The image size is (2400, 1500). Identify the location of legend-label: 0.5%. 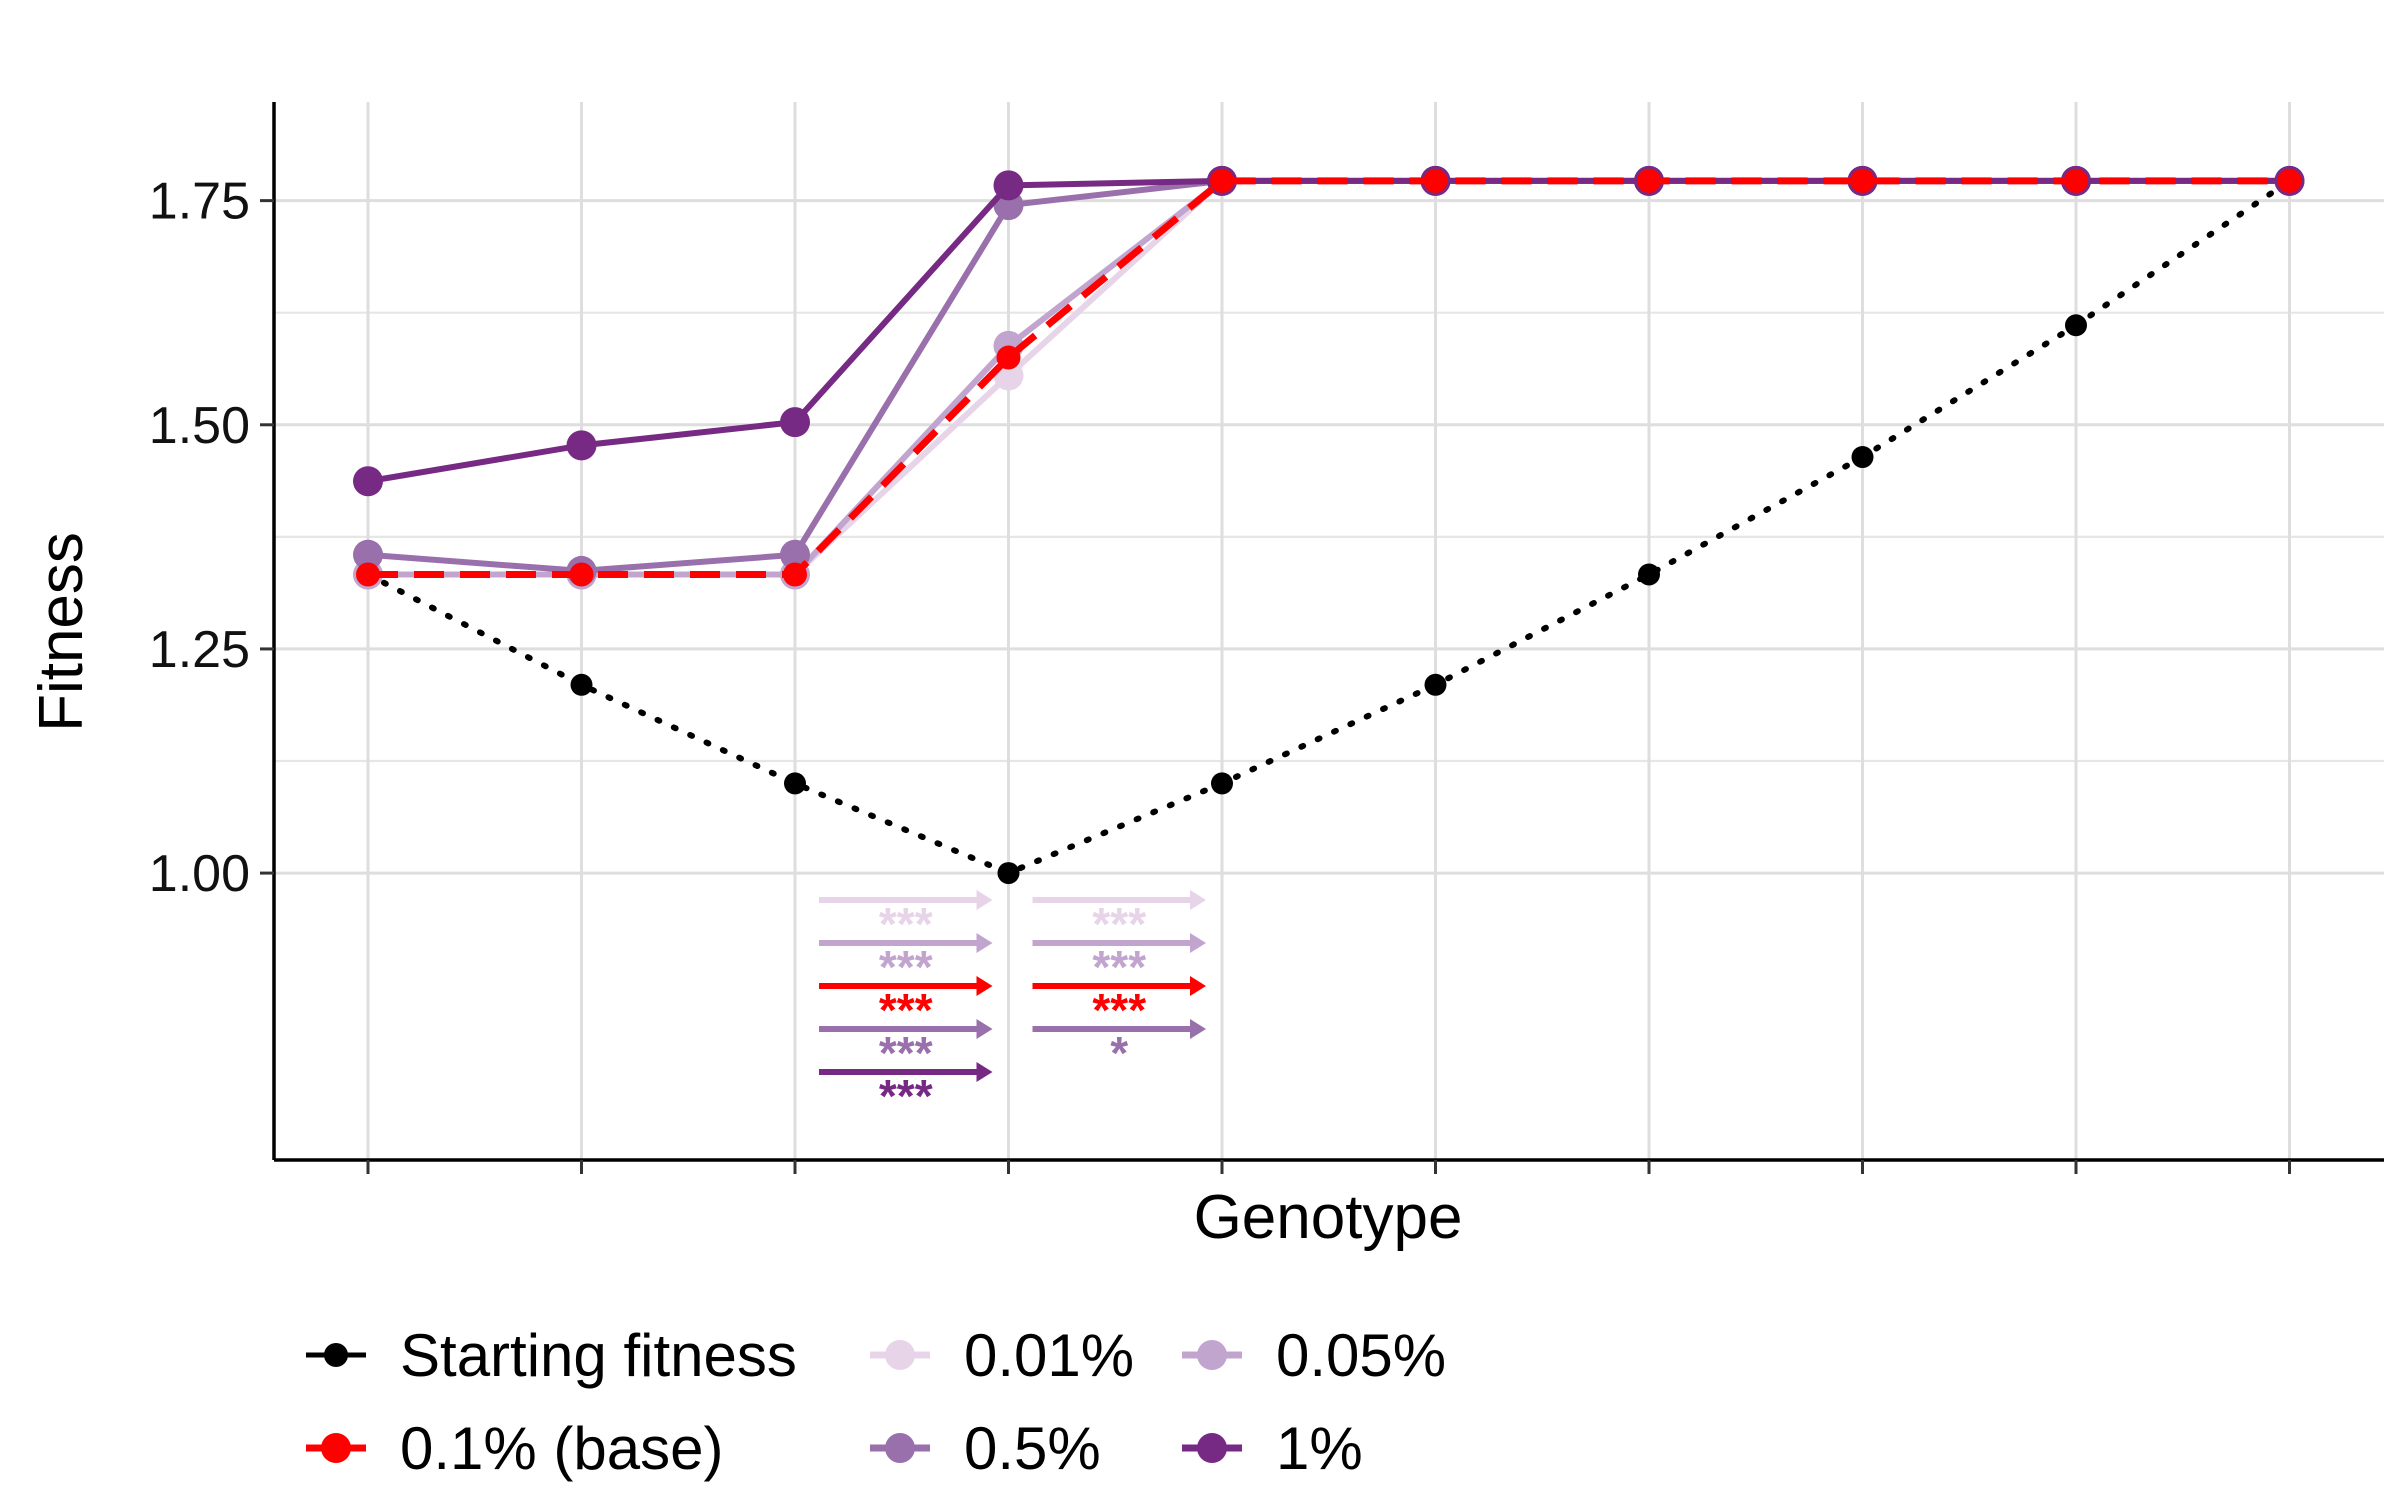
(1032, 1448).